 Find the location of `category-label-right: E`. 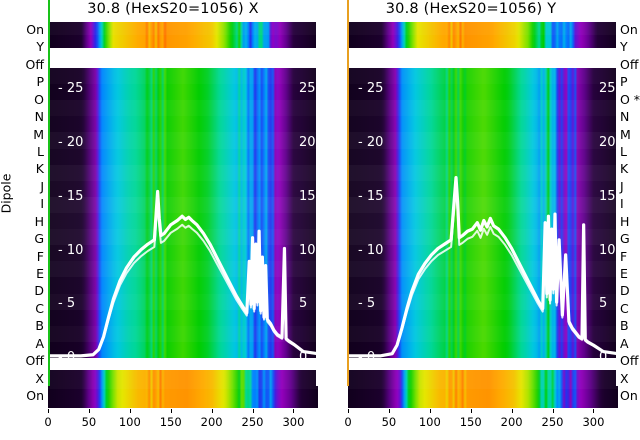

category-label-right: E is located at coordinates (624, 273).